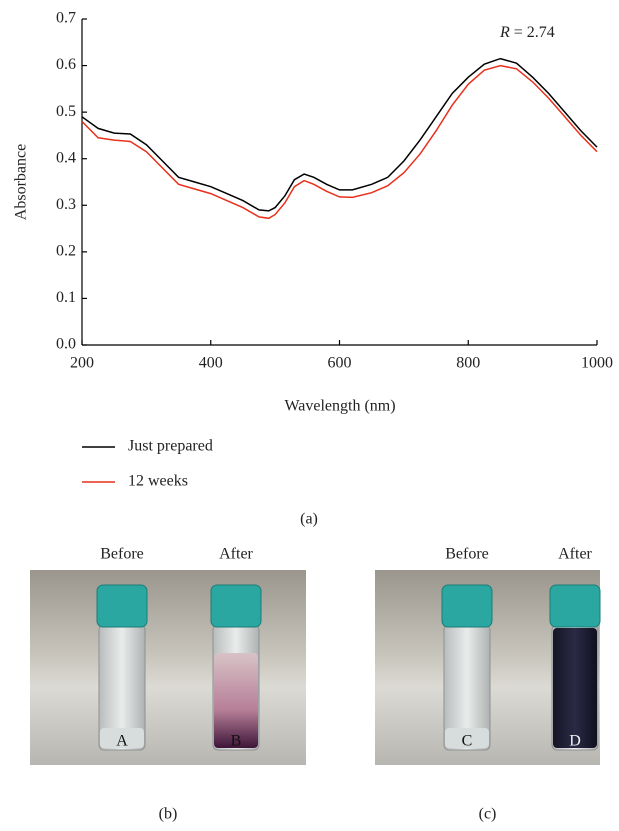  I want to click on x-tick-label: 200, so click(82, 363).